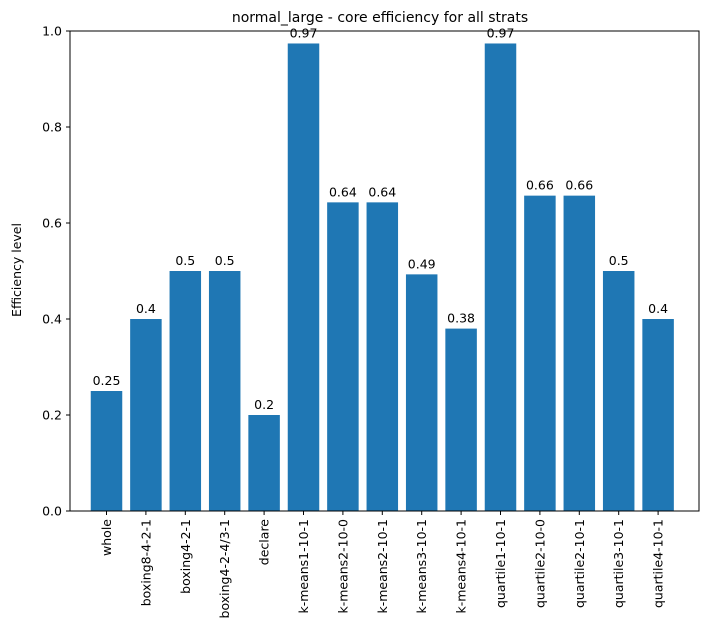 Image resolution: width=711 pixels, height=640 pixels. Describe the element at coordinates (461, 566) in the screenshot. I see `x-tick-label: k-means4-10-1` at that location.